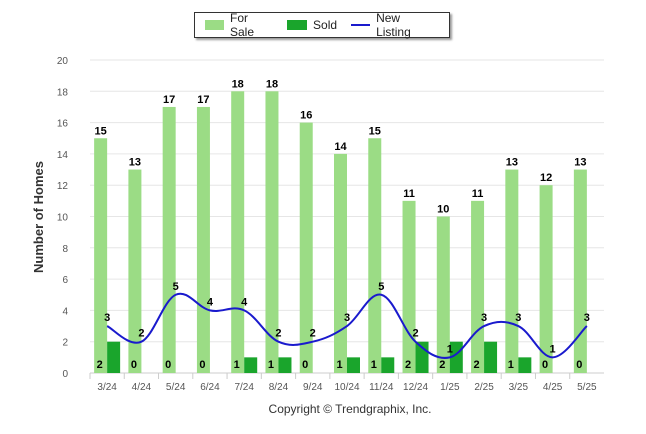 This screenshot has height=434, width=646. What do you see at coordinates (450, 387) in the screenshot?
I see `x-tick-label: 1/25` at bounding box center [450, 387].